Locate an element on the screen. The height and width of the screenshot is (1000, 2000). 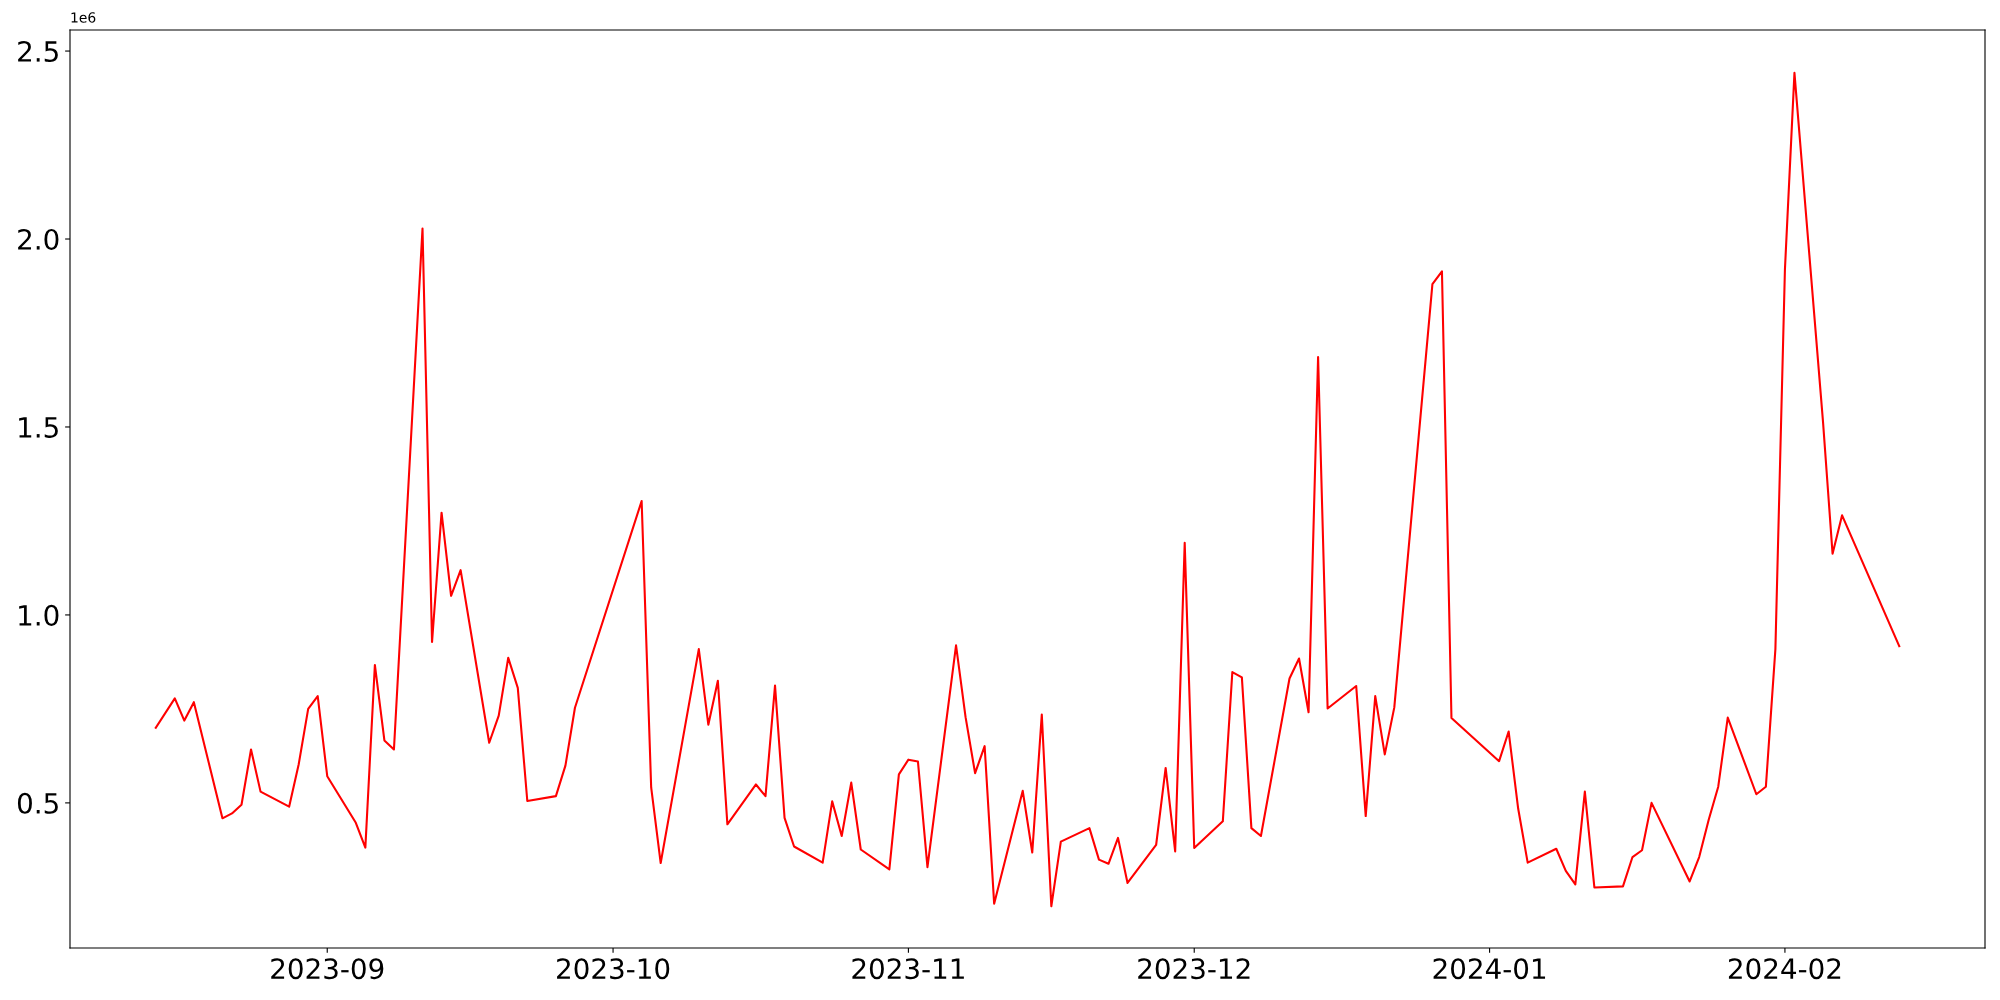
x-tick-label: 2024-01 is located at coordinates (1489, 969).